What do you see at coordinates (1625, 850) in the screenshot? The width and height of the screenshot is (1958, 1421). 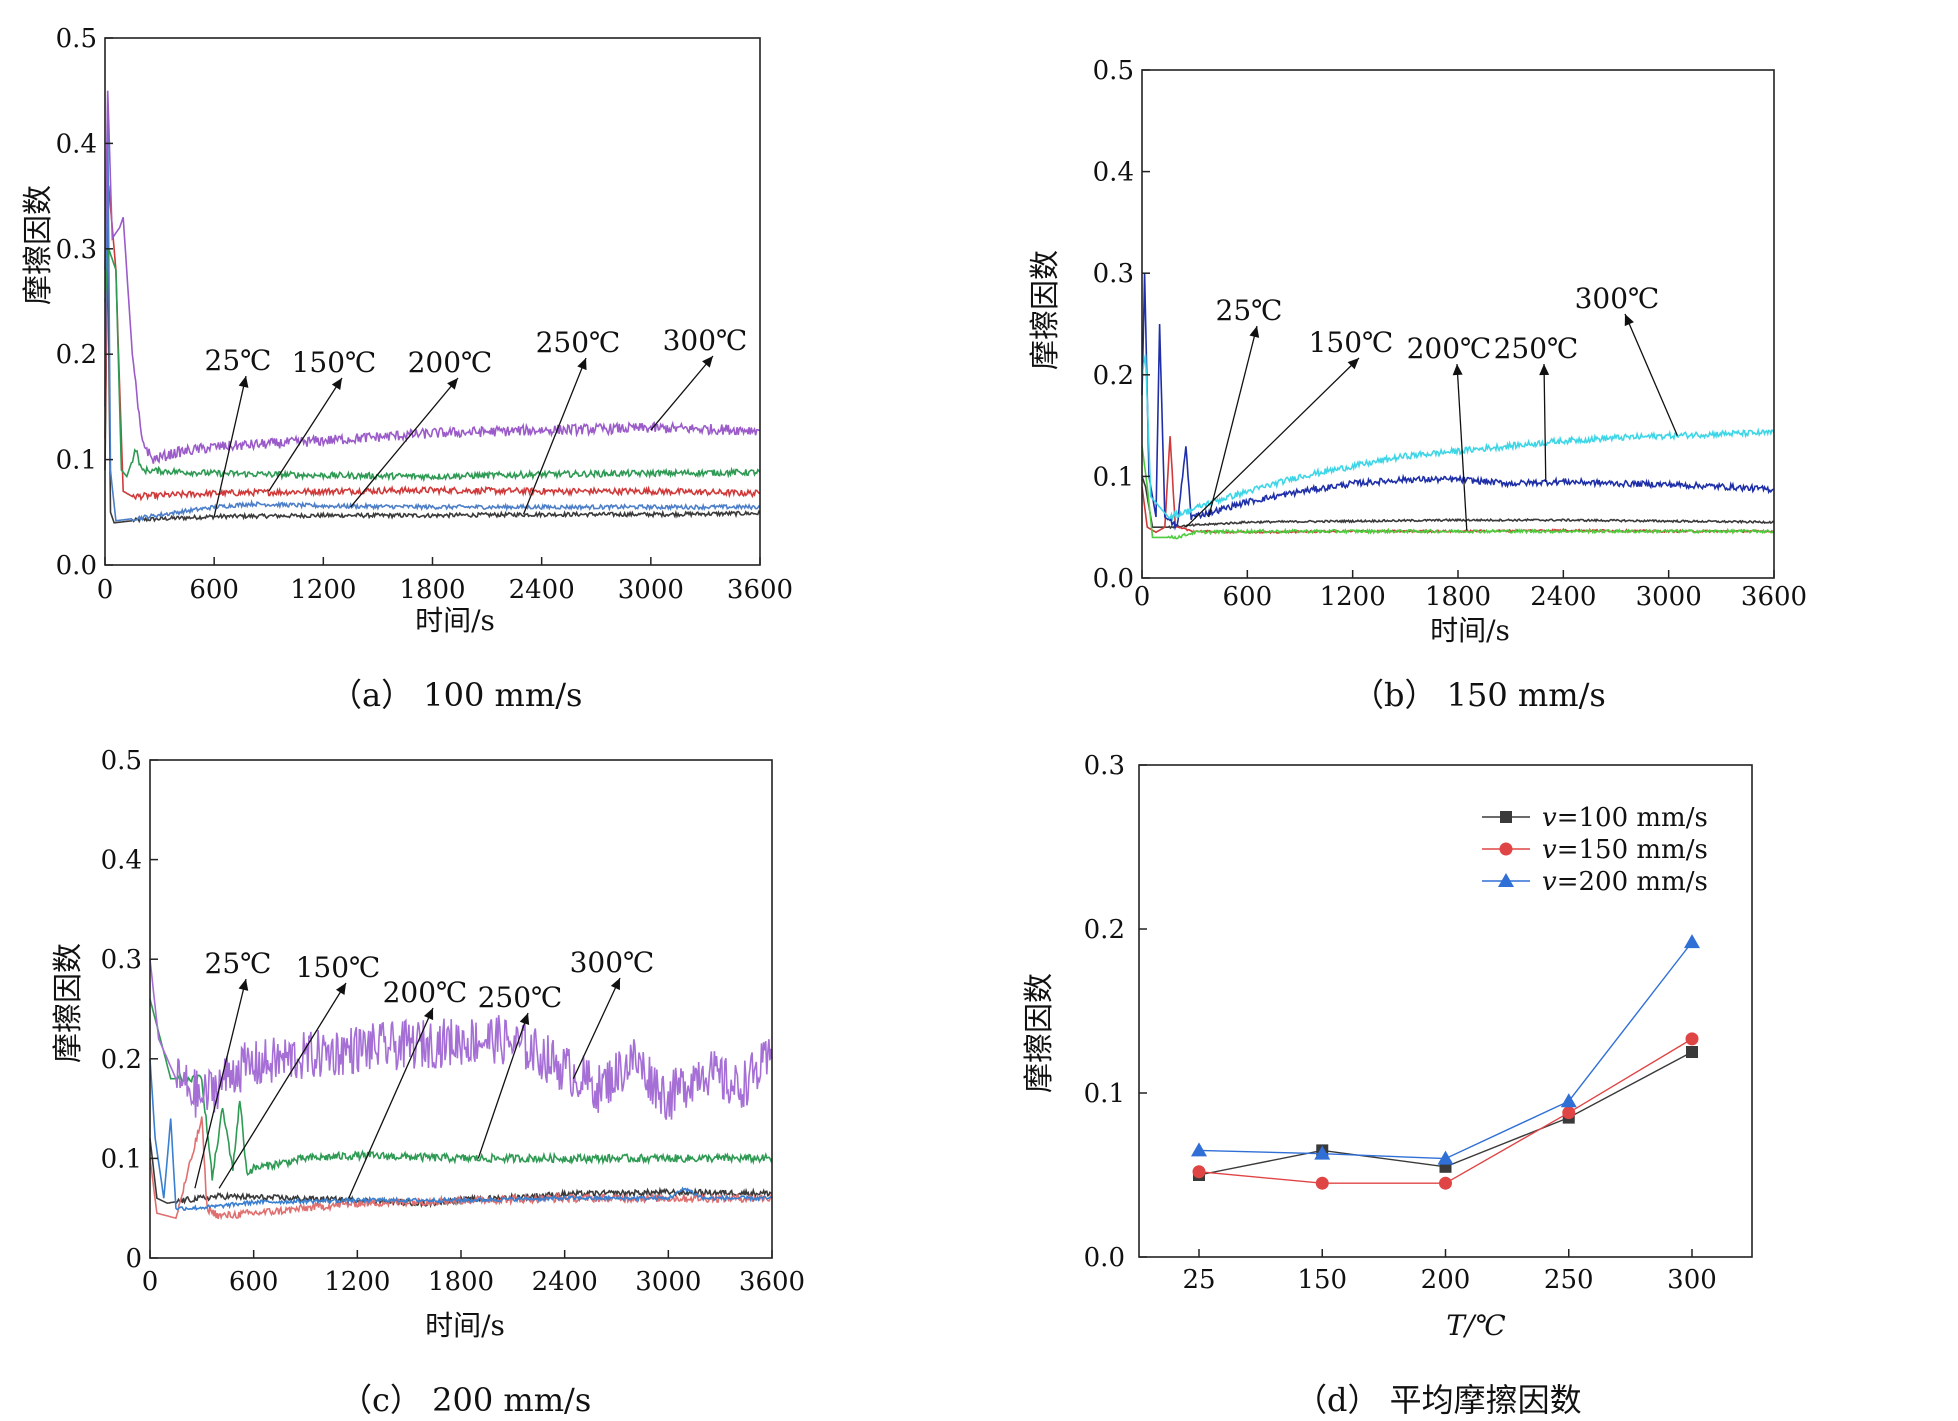 I see `legend-label: v=150 mm/s` at bounding box center [1625, 850].